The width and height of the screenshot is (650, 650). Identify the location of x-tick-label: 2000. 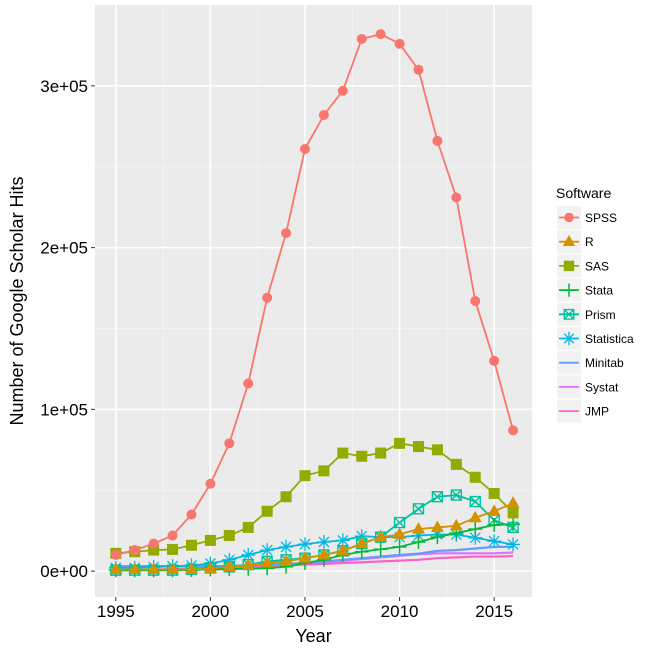
(210, 611).